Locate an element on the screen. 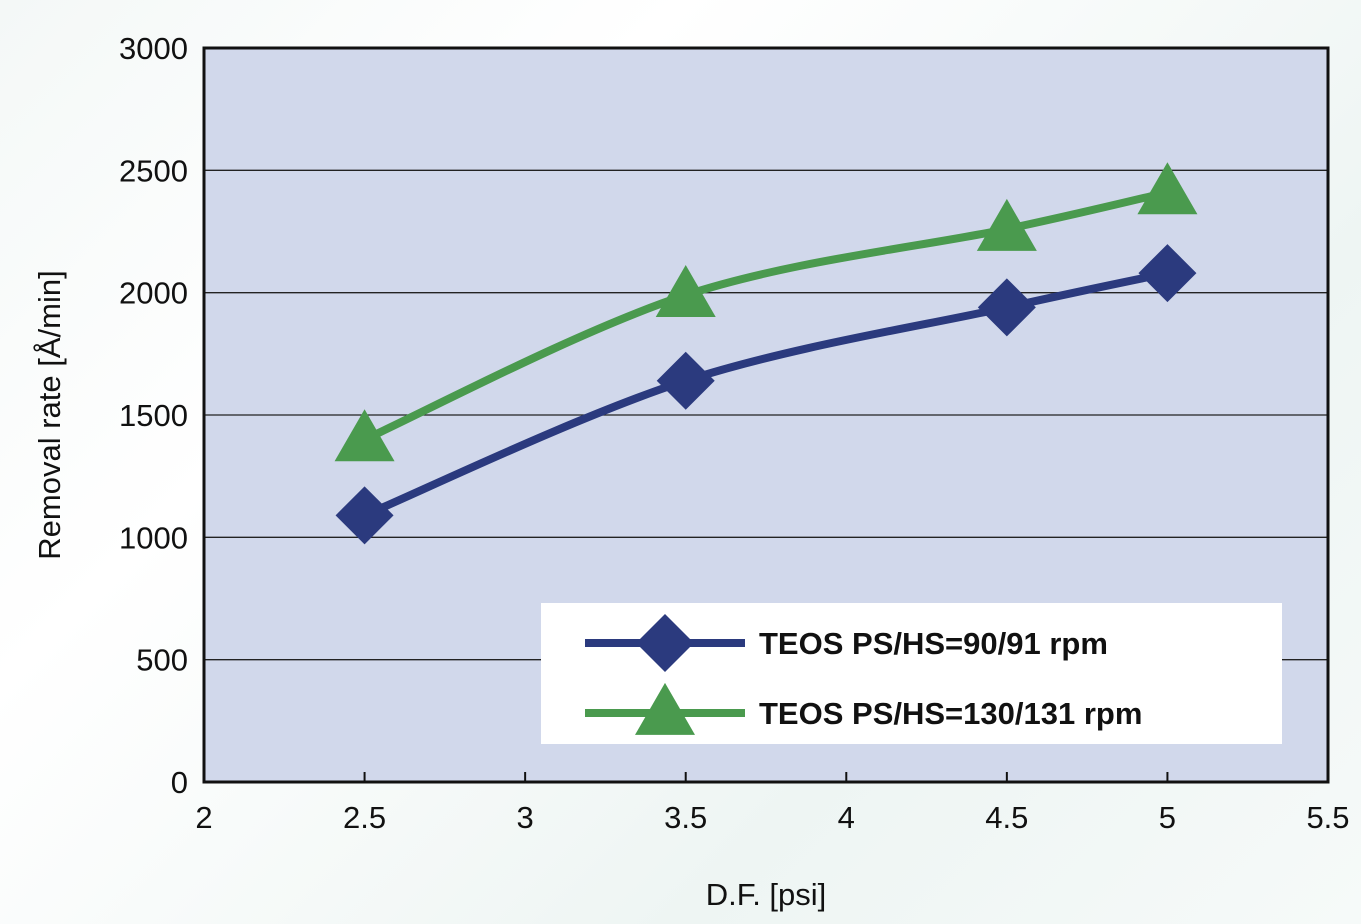  x-tick-label: 4 is located at coordinates (846, 817).